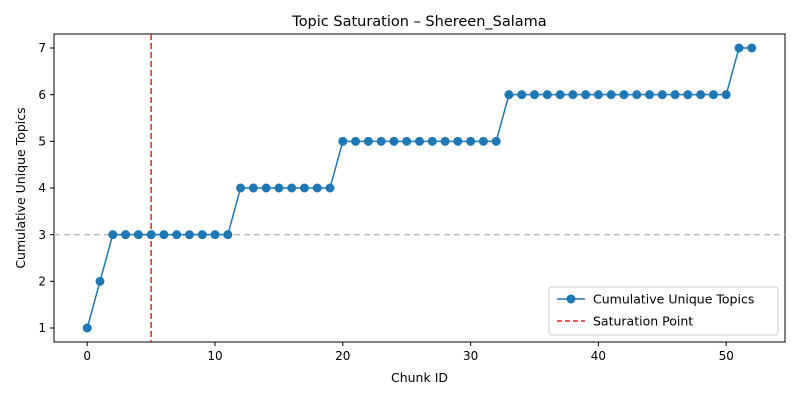 Image resolution: width=800 pixels, height=400 pixels. What do you see at coordinates (214, 356) in the screenshot?
I see `x-tick-label: 10` at bounding box center [214, 356].